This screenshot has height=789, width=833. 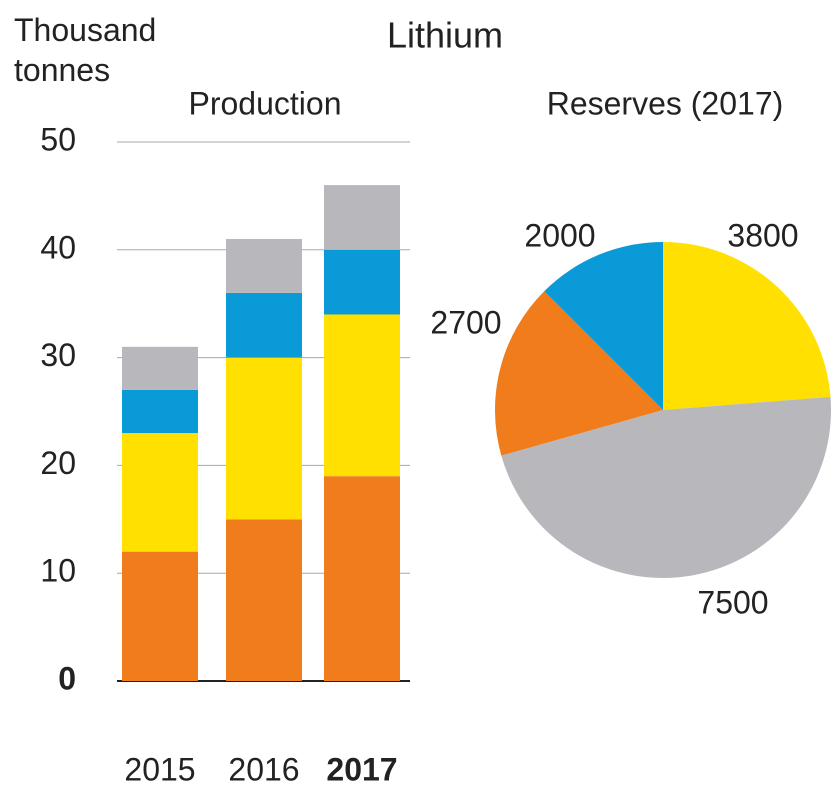 I want to click on y-tick-label: 40, so click(x=58, y=247).